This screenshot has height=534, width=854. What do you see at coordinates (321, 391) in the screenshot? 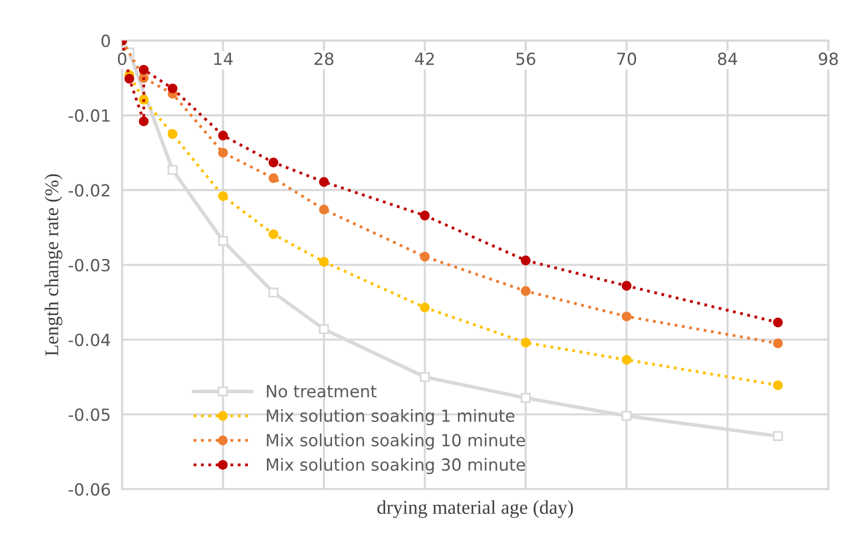
I see `legend-label: No treatment` at bounding box center [321, 391].